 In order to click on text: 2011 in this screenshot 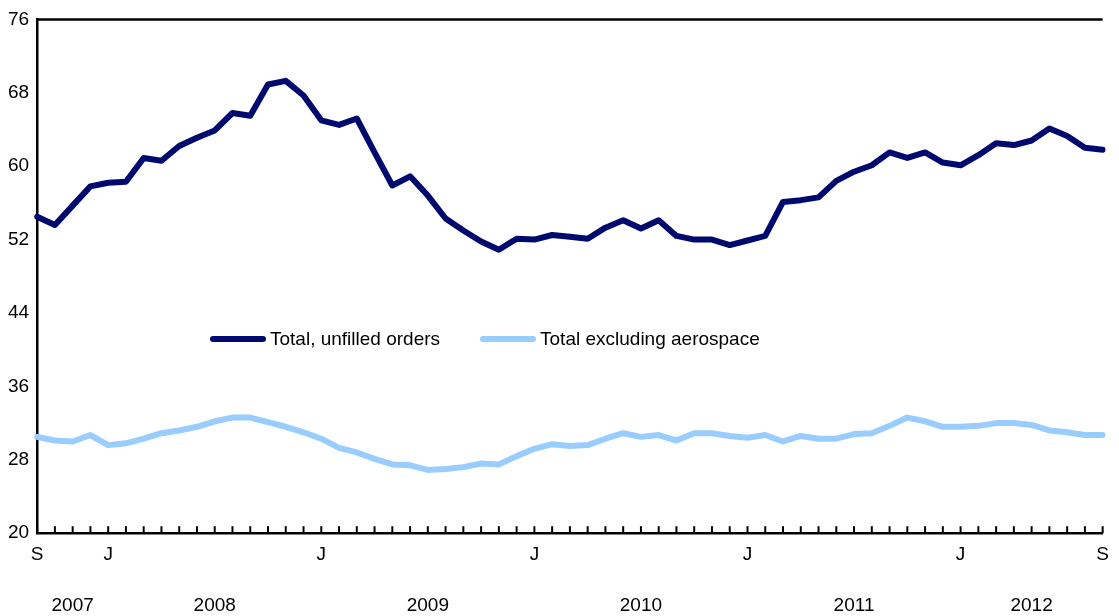, I will do `click(854, 605)`.